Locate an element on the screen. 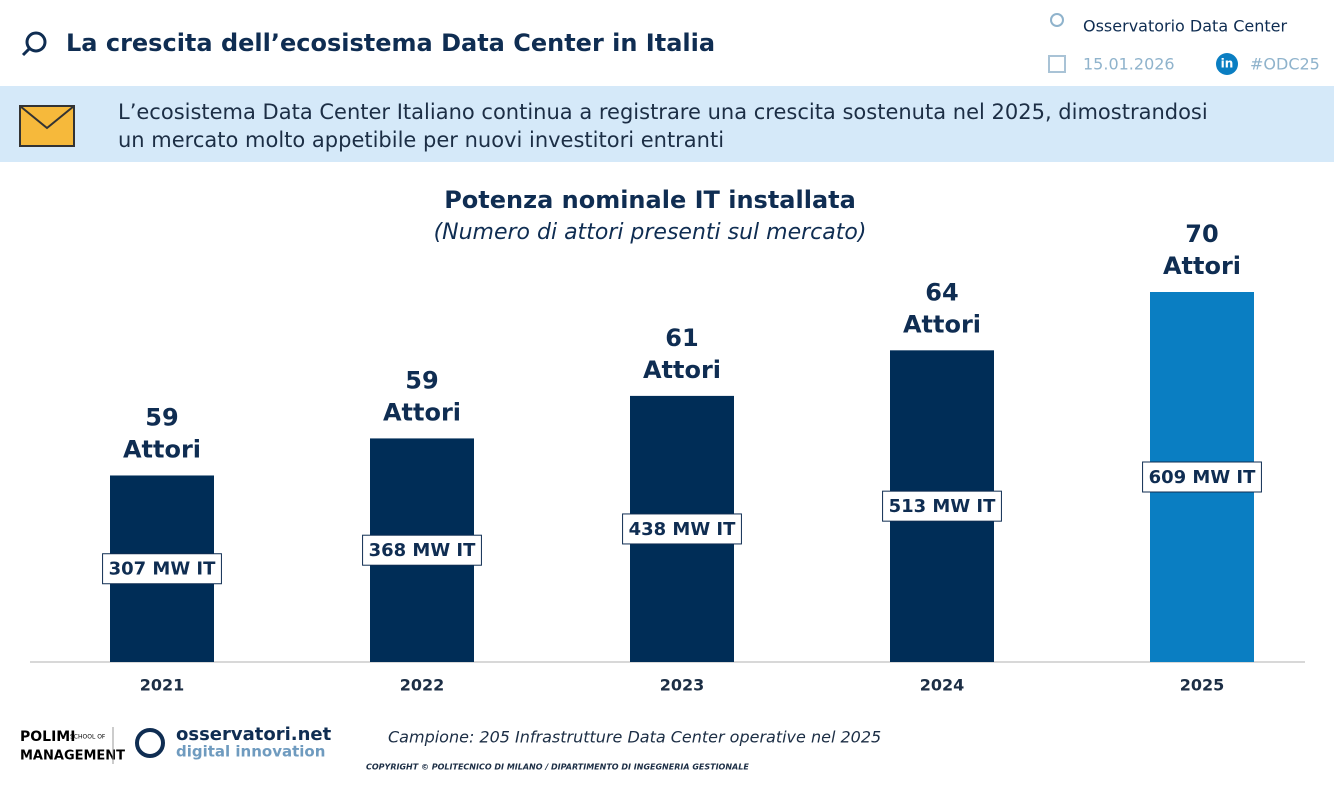 The height and width of the screenshot is (786, 1334). value-label: 438 MW IT is located at coordinates (683, 529).